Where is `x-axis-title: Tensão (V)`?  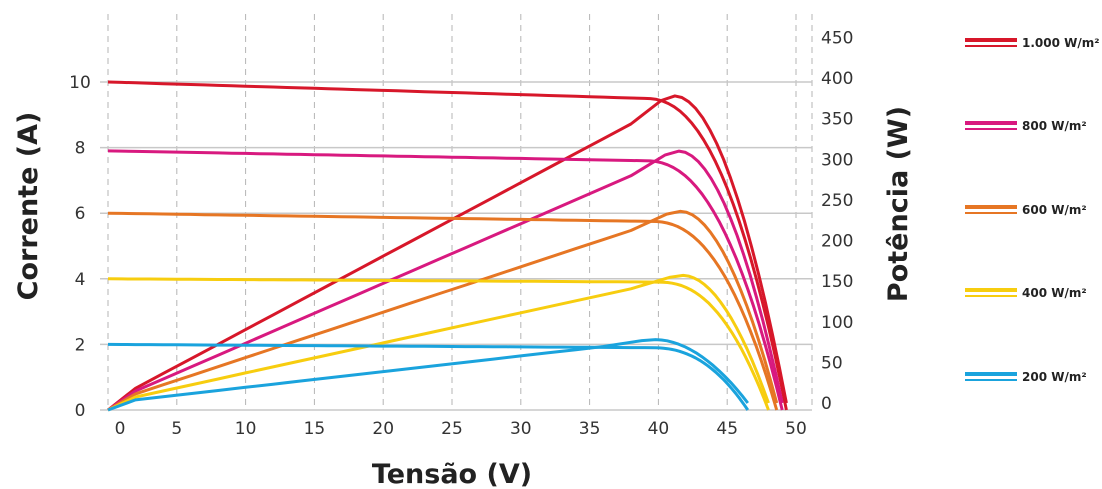
x-axis-title: Tensão (V) is located at coordinates (452, 474).